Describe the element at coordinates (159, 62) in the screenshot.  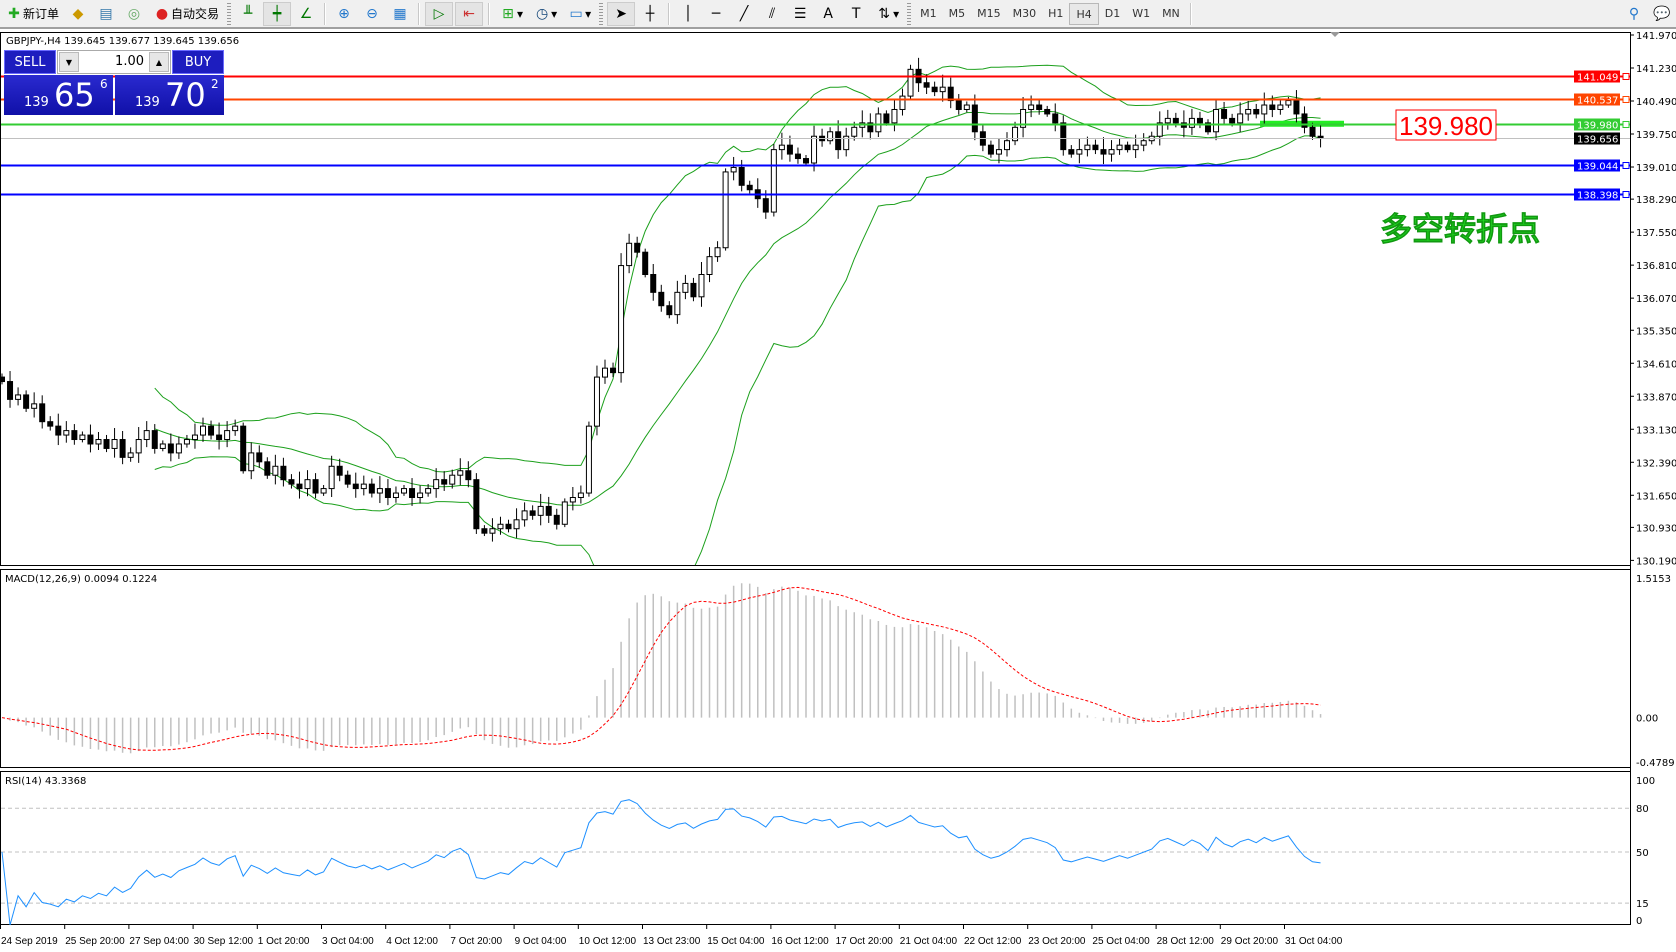
I see `lot-increase-button: ▲` at that location.